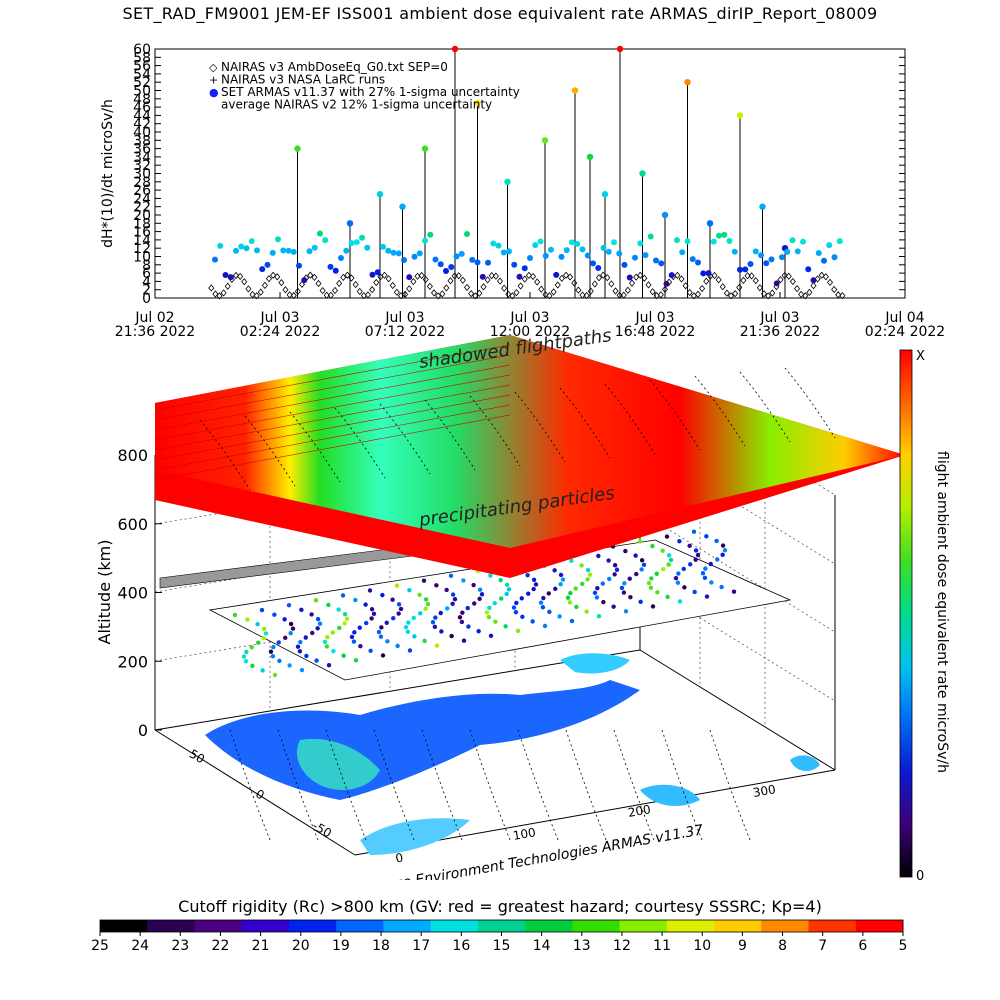 This screenshot has width=1000, height=1000. What do you see at coordinates (764, 791) in the screenshot?
I see `lon-tick-label: 300` at bounding box center [764, 791].